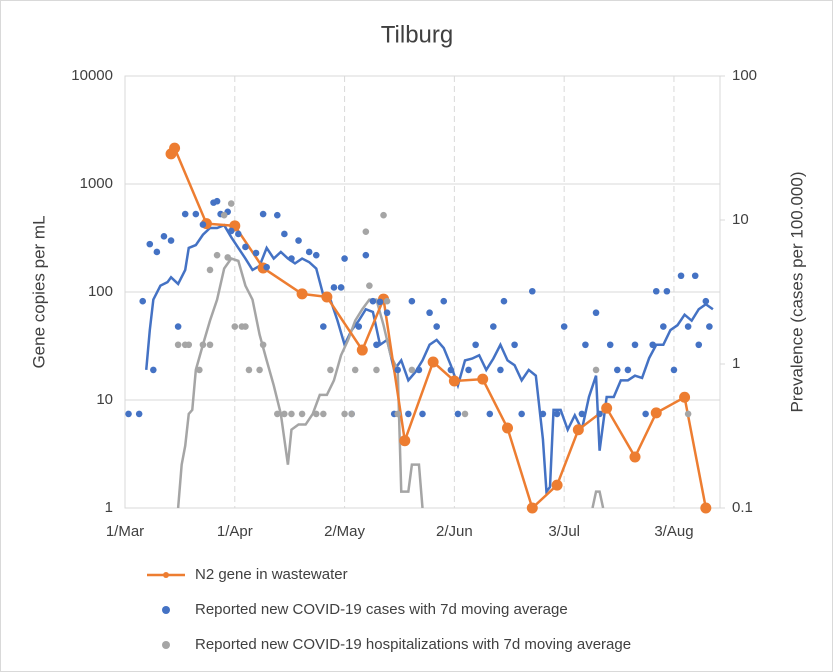 This screenshot has width=833, height=672. What do you see at coordinates (300, 382) in the screenshot?
I see `series-line` at bounding box center [300, 382].